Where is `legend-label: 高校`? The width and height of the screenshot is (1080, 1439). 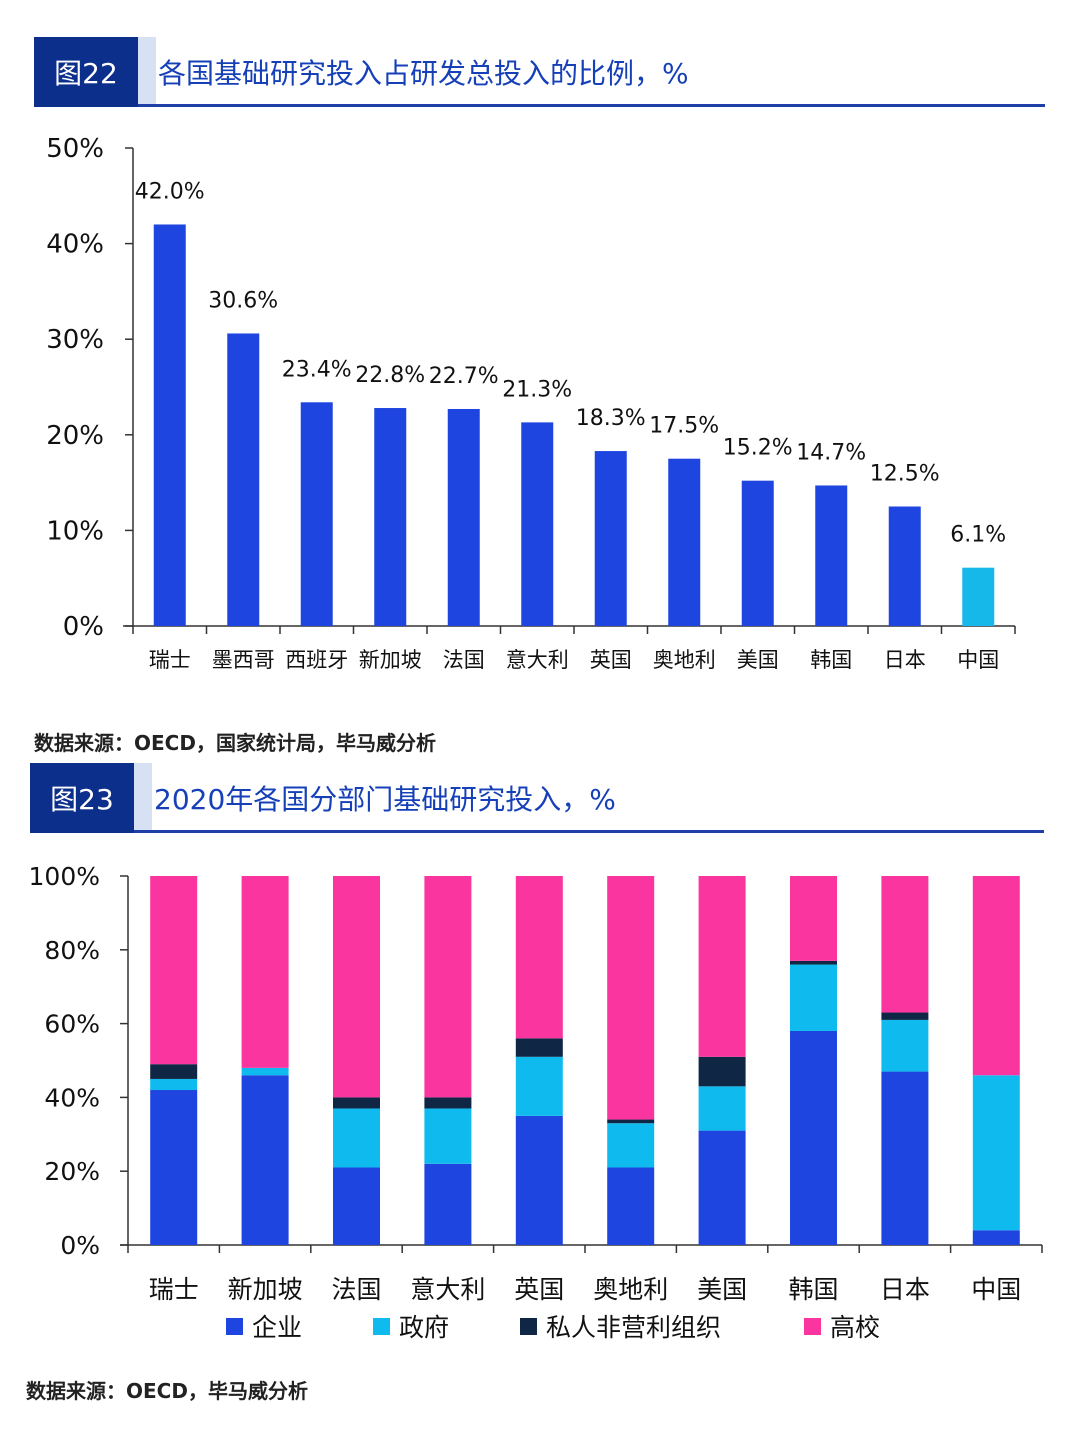
legend-label: 高校 is located at coordinates (855, 1327).